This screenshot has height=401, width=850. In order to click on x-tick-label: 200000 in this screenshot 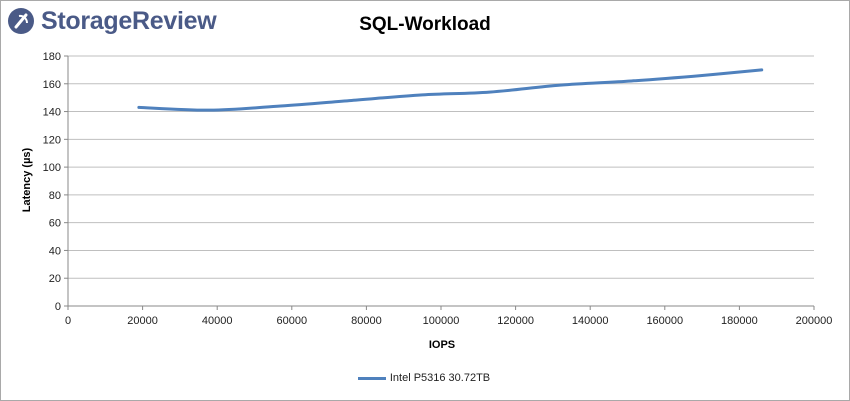, I will do `click(814, 321)`.